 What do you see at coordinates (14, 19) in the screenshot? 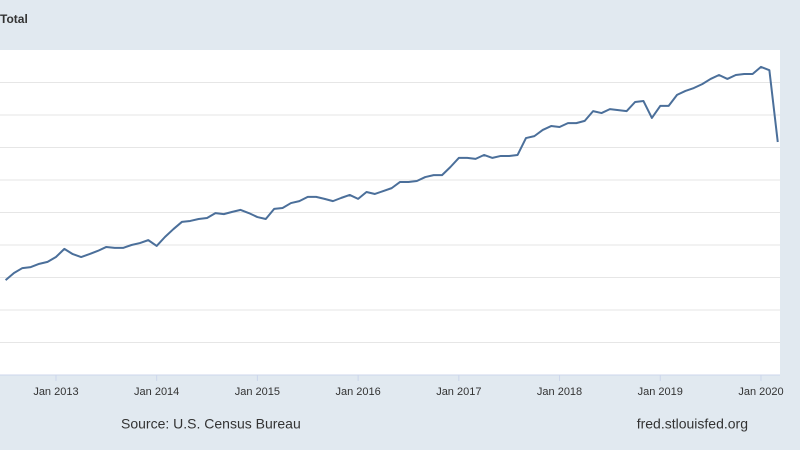
I see `chart-title: Total` at bounding box center [14, 19].